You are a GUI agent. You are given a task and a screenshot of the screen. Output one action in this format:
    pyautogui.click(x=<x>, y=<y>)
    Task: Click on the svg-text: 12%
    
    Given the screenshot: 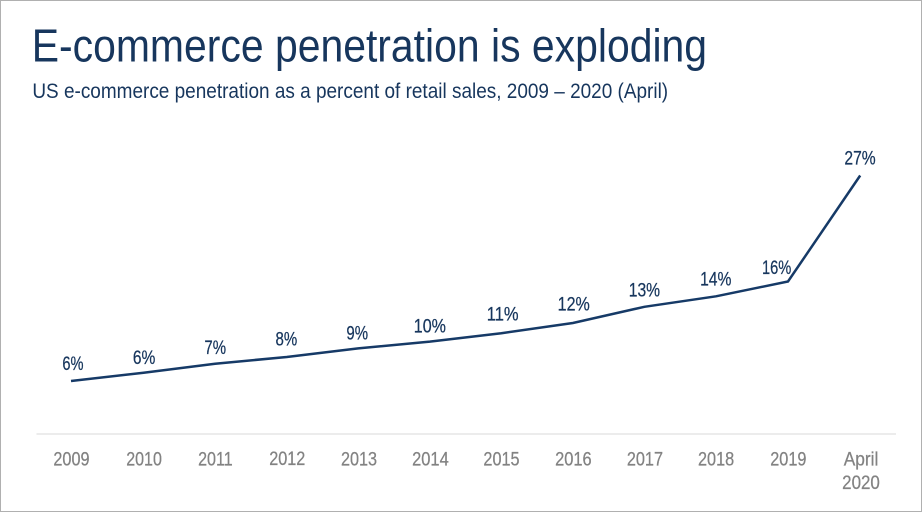 What is the action you would take?
    pyautogui.click(x=574, y=304)
    